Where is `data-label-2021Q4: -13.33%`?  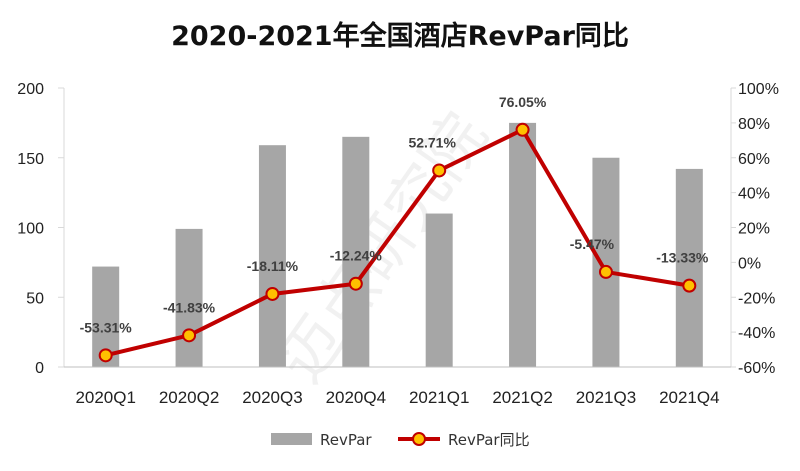 data-label-2021Q4: -13.33% is located at coordinates (682, 258).